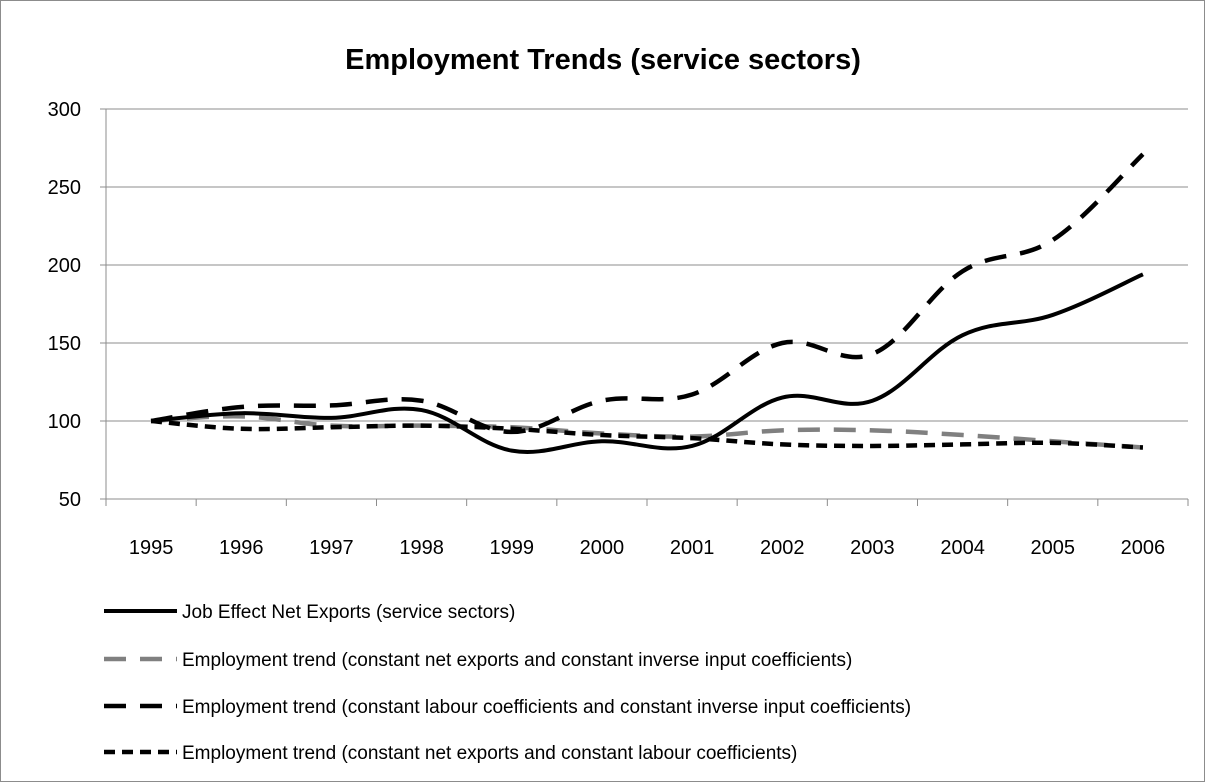 Image resolution: width=1205 pixels, height=782 pixels. I want to click on x-tick-label: 2002, so click(782, 548).